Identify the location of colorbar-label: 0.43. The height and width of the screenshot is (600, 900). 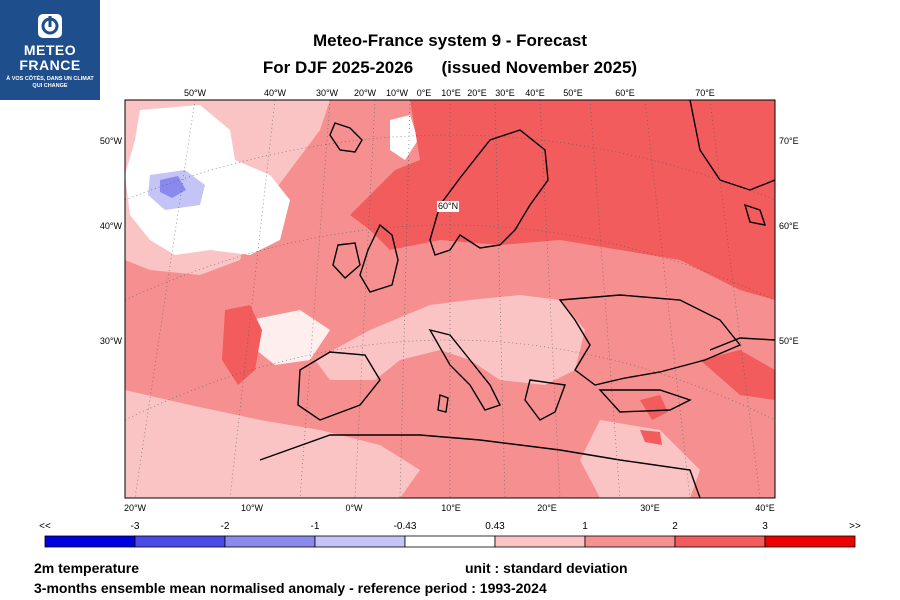
(495, 526).